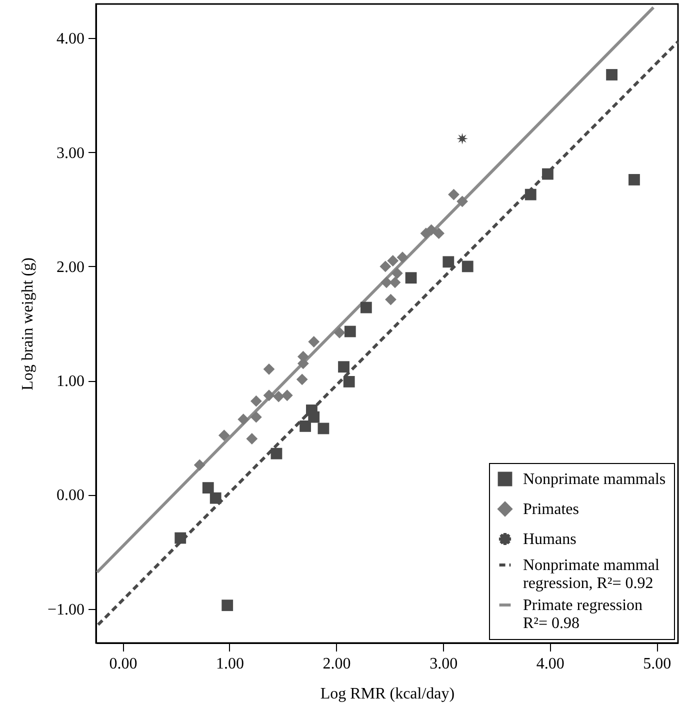 Image resolution: width=683 pixels, height=727 pixels. Describe the element at coordinates (550, 664) in the screenshot. I see `x-tick-label: 4.00` at that location.